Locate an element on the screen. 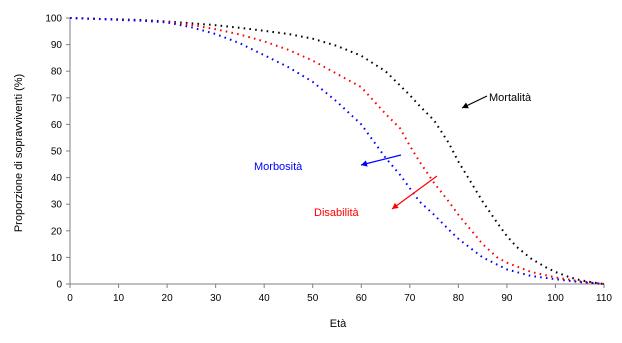  annotation-label-disability: Disabilità is located at coordinates (337, 213).